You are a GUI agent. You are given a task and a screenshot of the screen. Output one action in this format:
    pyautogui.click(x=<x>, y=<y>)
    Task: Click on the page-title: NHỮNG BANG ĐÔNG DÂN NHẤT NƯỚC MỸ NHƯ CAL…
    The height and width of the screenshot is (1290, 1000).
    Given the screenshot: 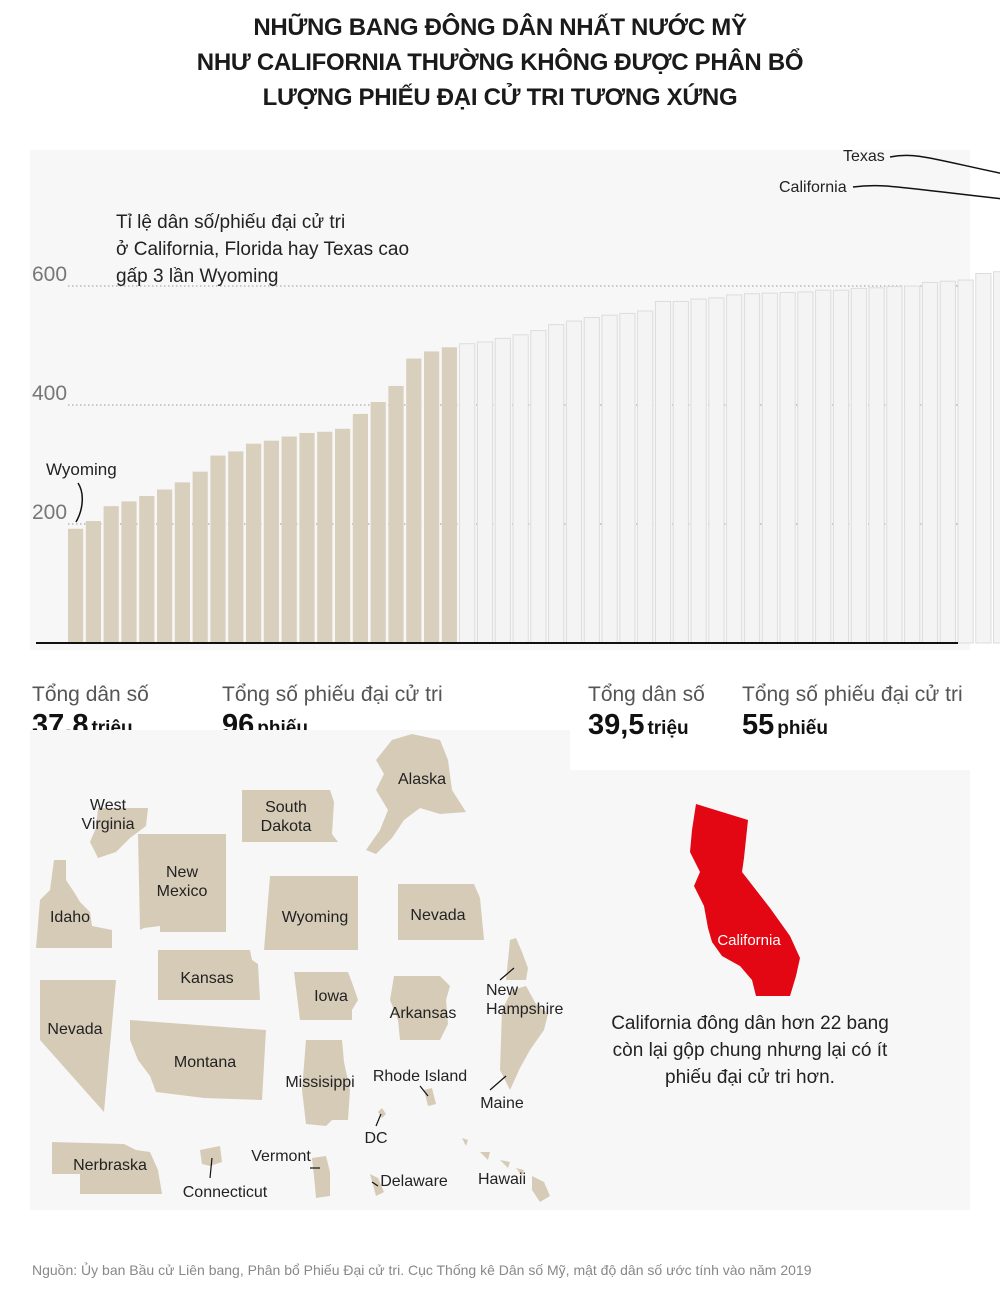 What is the action you would take?
    pyautogui.click(x=500, y=62)
    